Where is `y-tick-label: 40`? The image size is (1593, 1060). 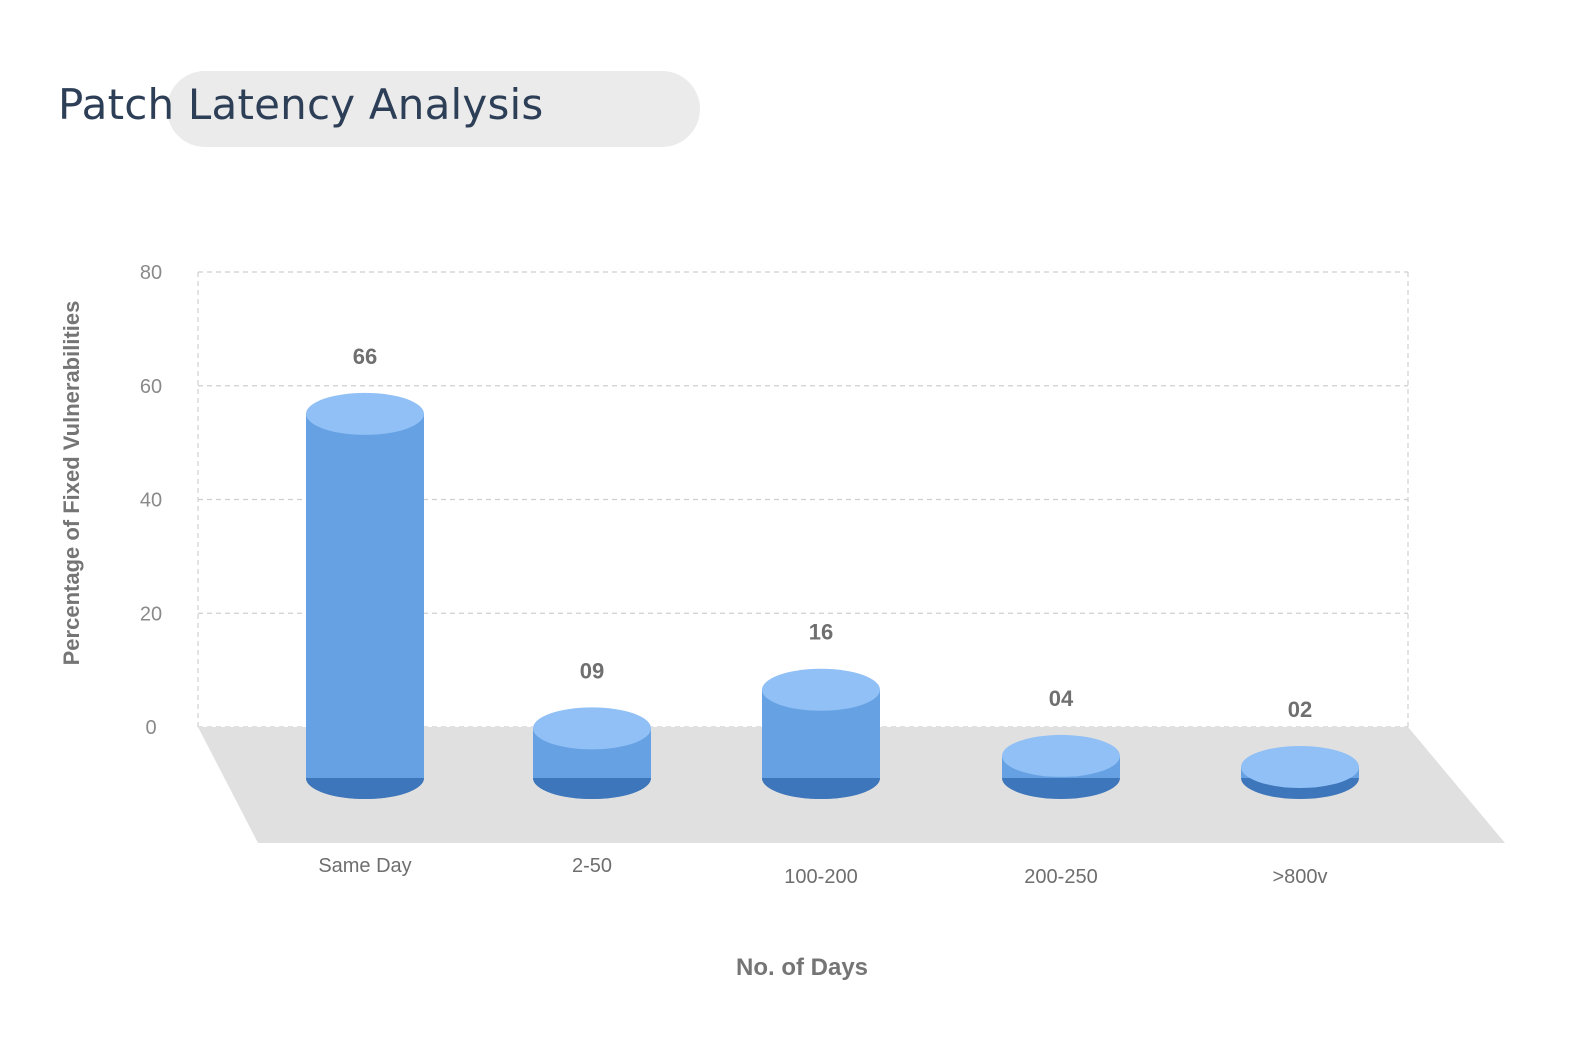
y-tick-label: 40 is located at coordinates (151, 501).